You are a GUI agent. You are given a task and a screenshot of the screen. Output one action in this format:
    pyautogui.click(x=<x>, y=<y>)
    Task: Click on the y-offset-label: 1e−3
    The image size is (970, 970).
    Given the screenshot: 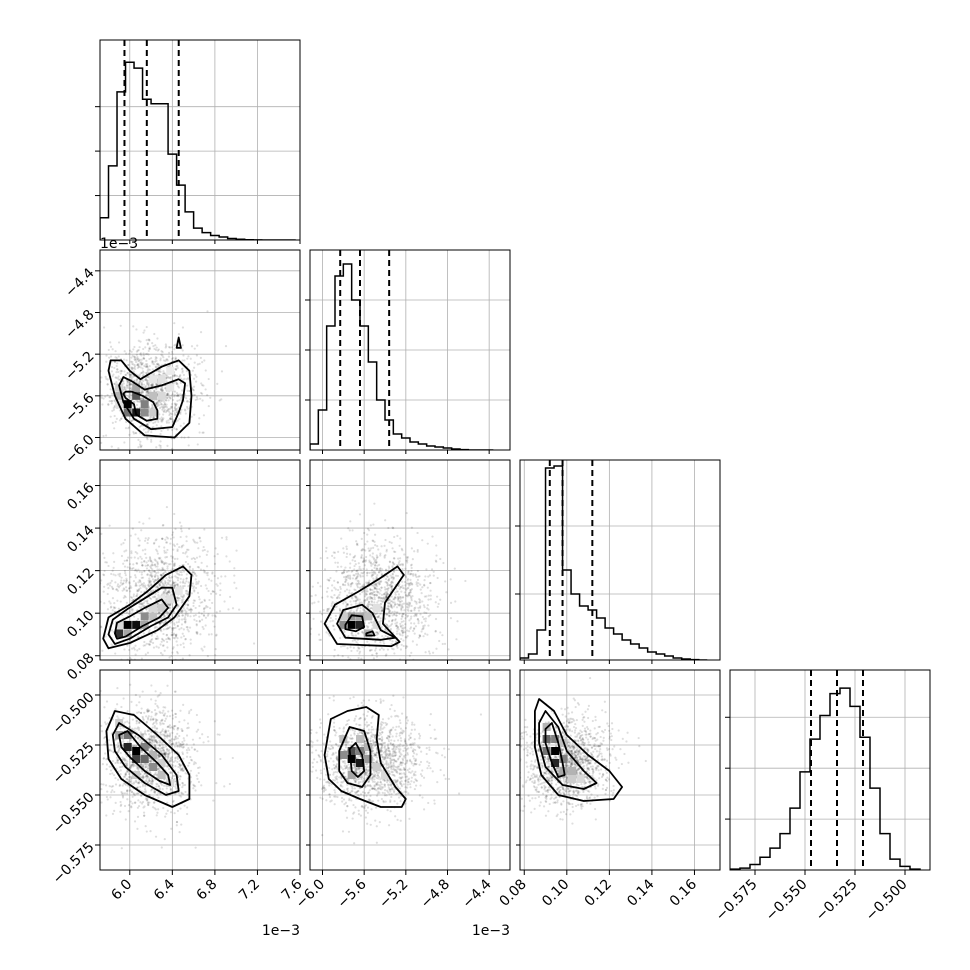 What is the action you would take?
    pyautogui.click(x=119, y=244)
    